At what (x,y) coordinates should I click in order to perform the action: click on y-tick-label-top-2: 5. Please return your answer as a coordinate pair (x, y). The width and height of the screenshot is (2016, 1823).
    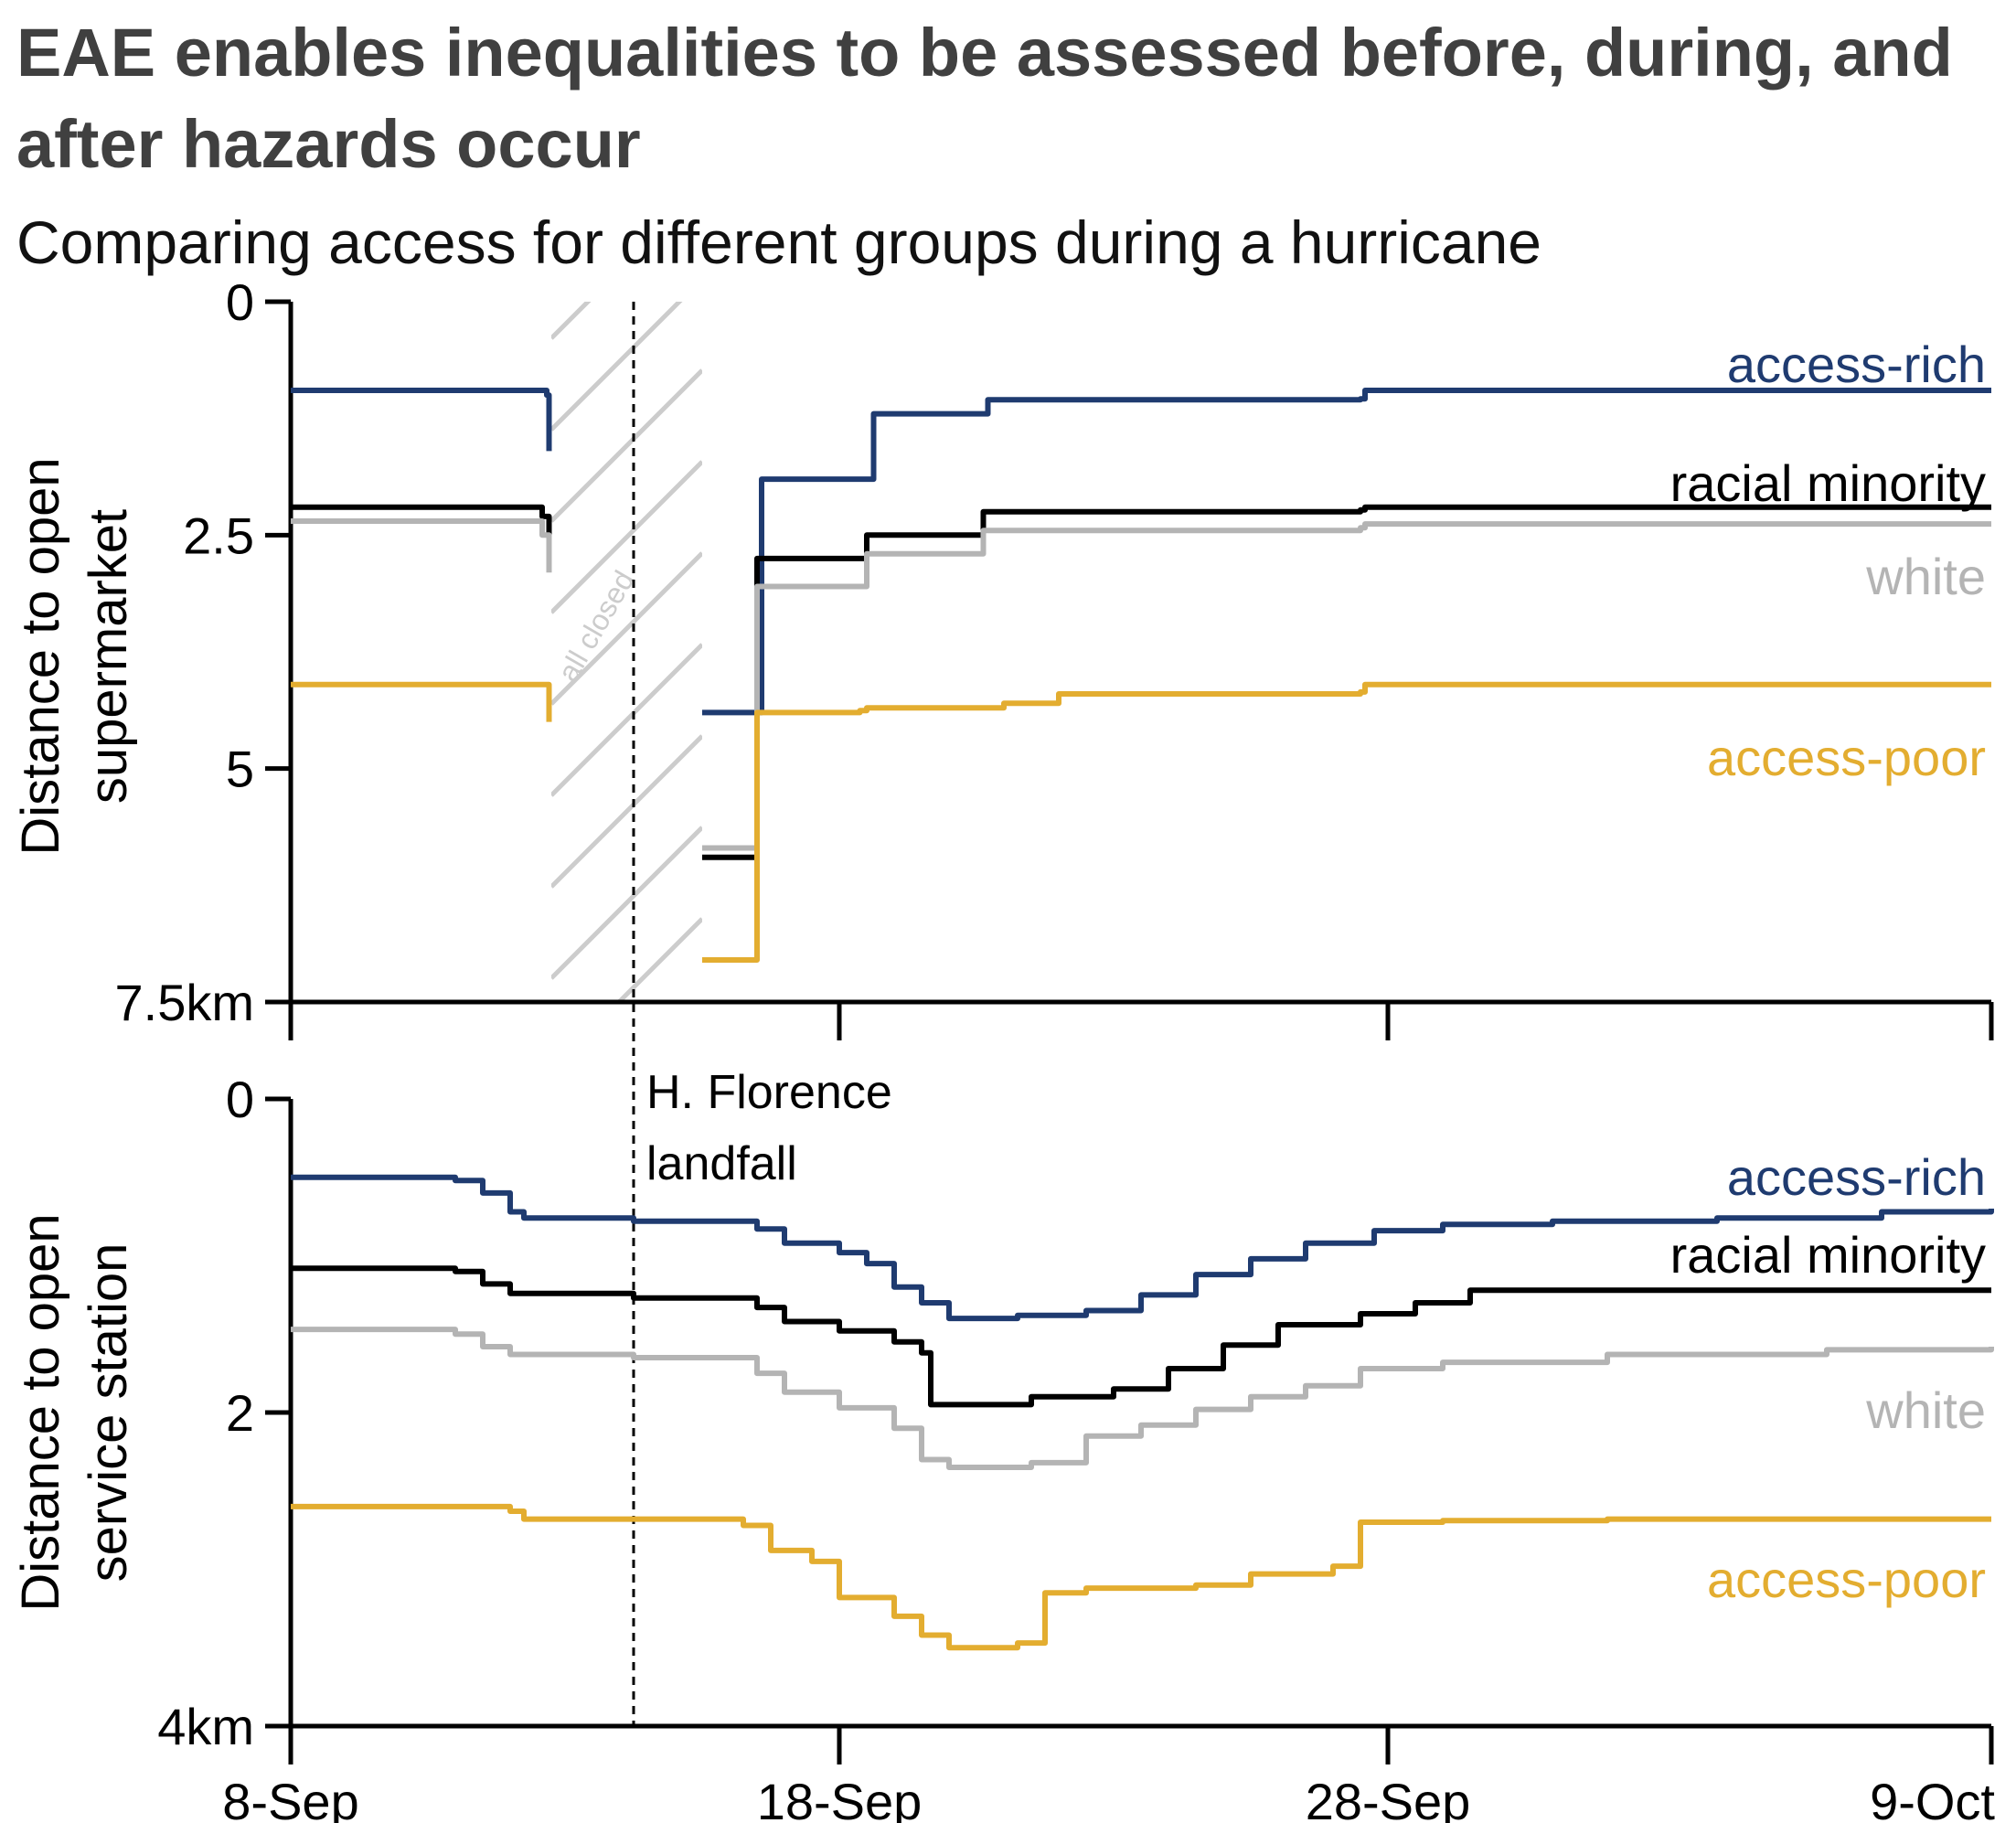
    Looking at the image, I should click on (240, 769).